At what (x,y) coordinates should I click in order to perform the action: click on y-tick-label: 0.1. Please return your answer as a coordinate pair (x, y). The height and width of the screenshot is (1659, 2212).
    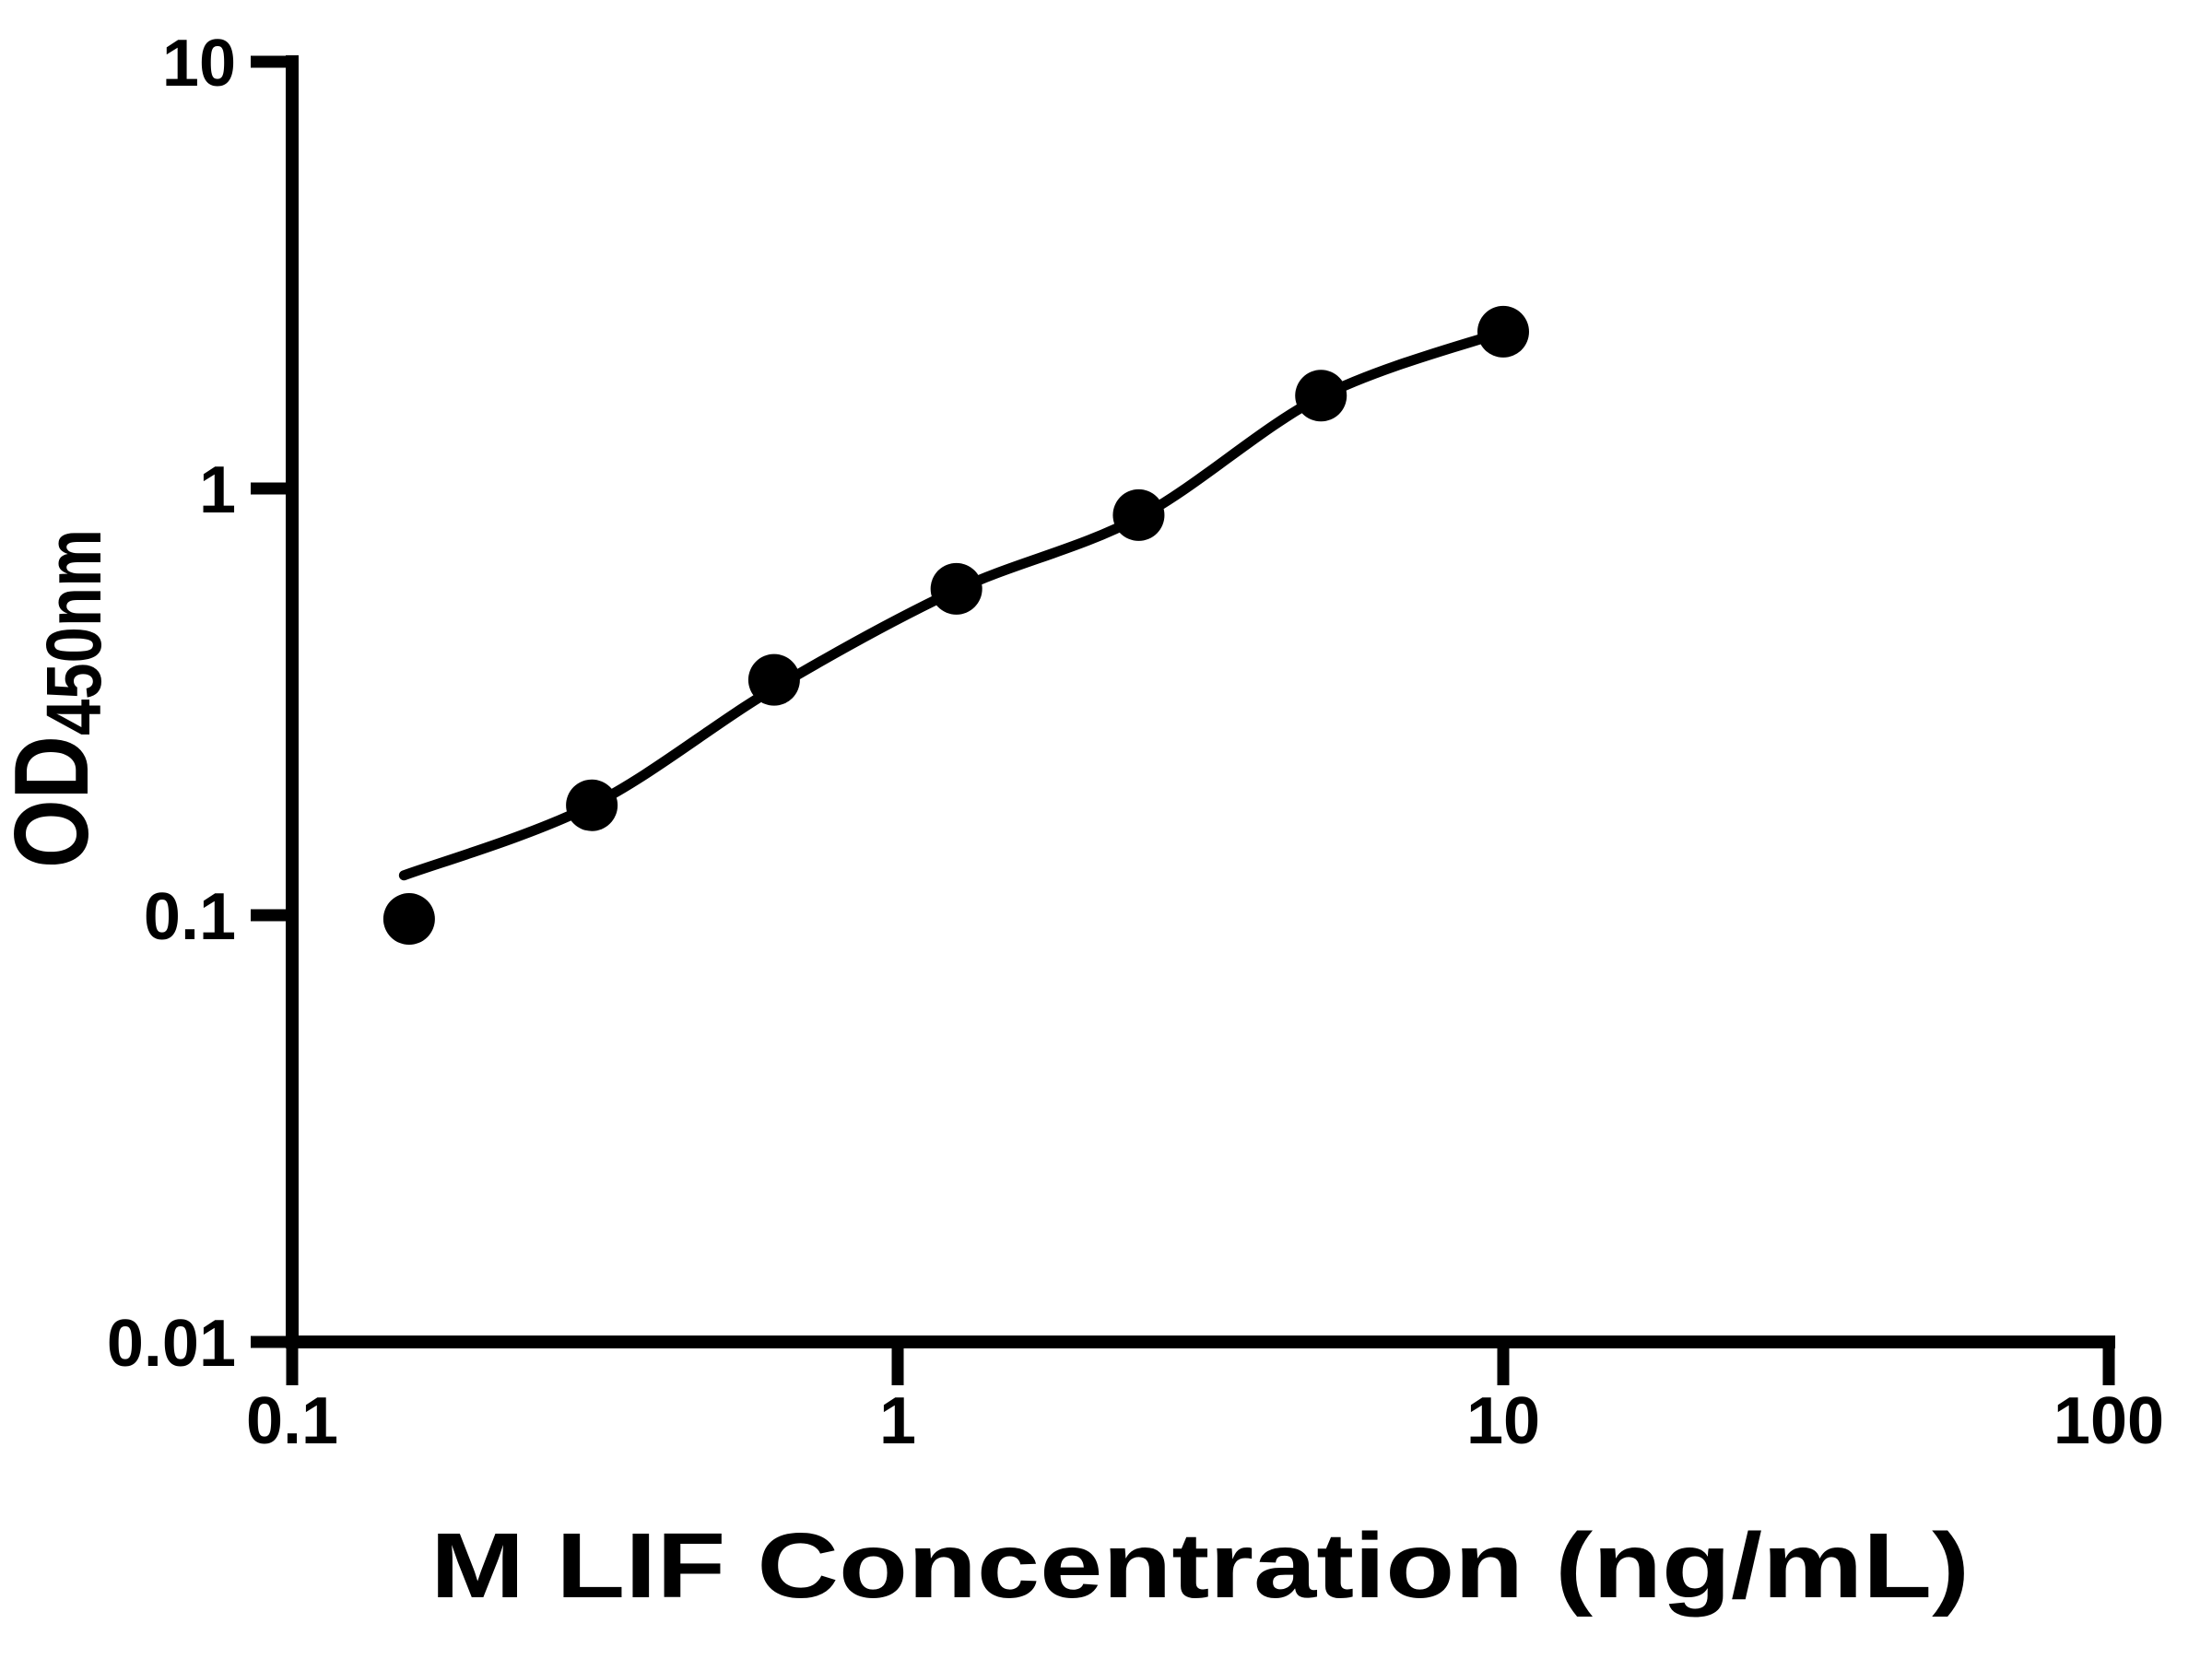
    Looking at the image, I should click on (190, 917).